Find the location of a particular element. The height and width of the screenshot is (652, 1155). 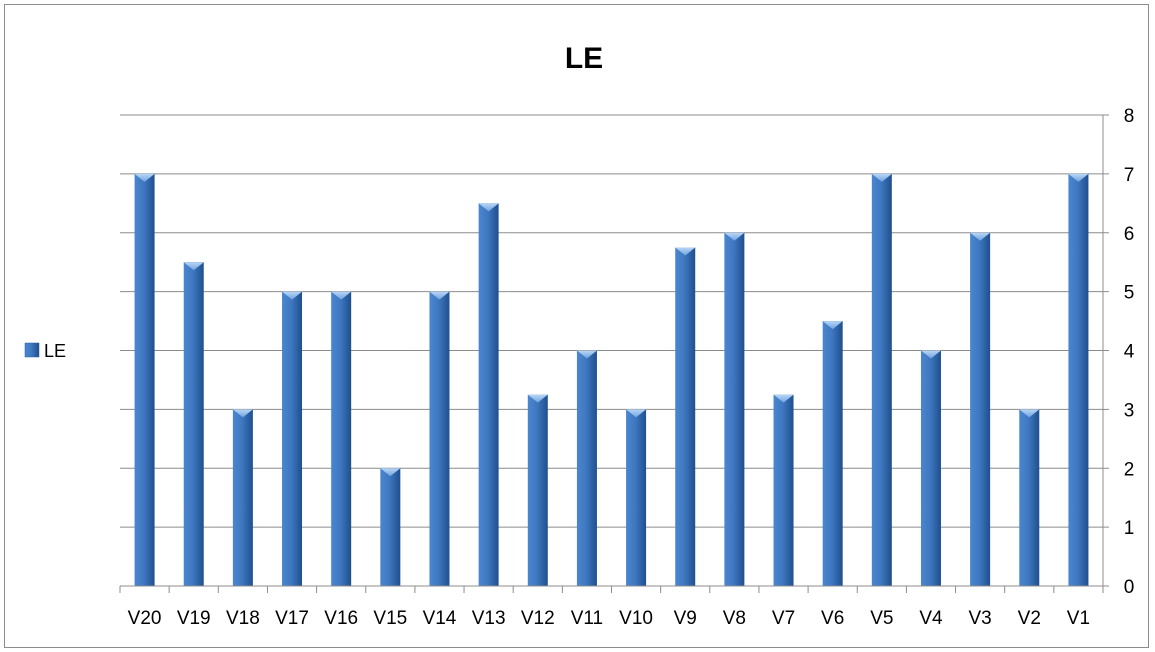

y-tick-label: 4 is located at coordinates (1129, 352).